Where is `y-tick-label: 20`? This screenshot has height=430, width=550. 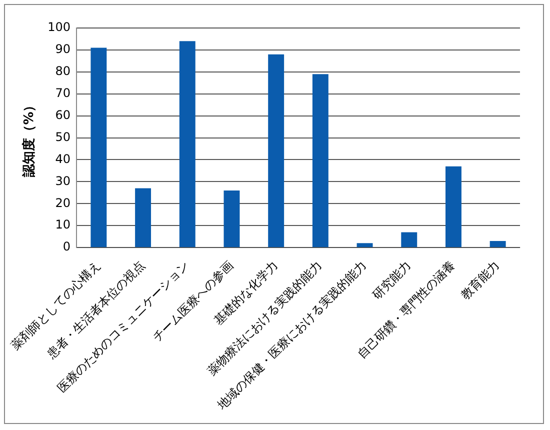
y-tick-label: 20 is located at coordinates (63, 203).